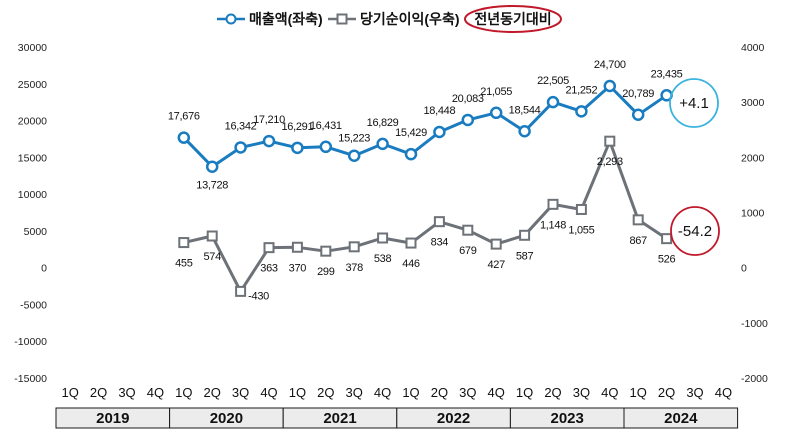  Describe the element at coordinates (753, 158) in the screenshot. I see `right-axis-tick-label: 2000` at that location.